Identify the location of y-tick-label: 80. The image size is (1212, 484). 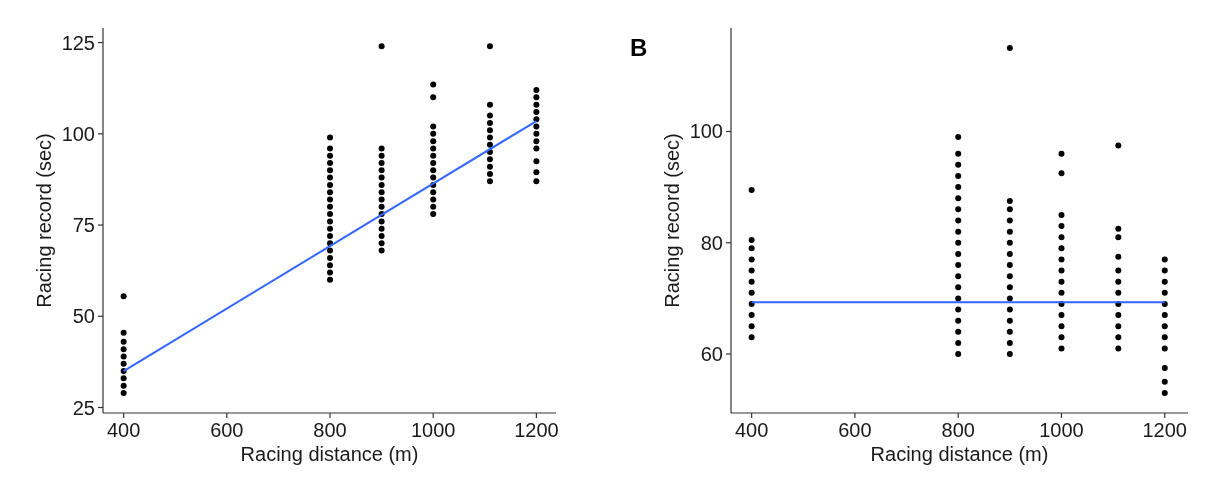
(711, 242).